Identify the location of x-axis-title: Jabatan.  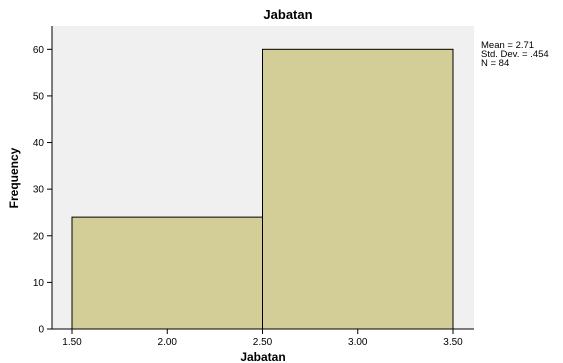
(262, 356).